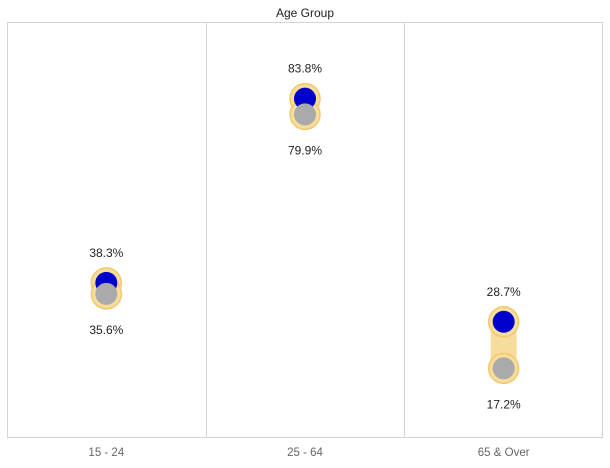 The image size is (610, 468). Describe the element at coordinates (106, 253) in the screenshot. I see `upper-value-label: 38.3%` at that location.